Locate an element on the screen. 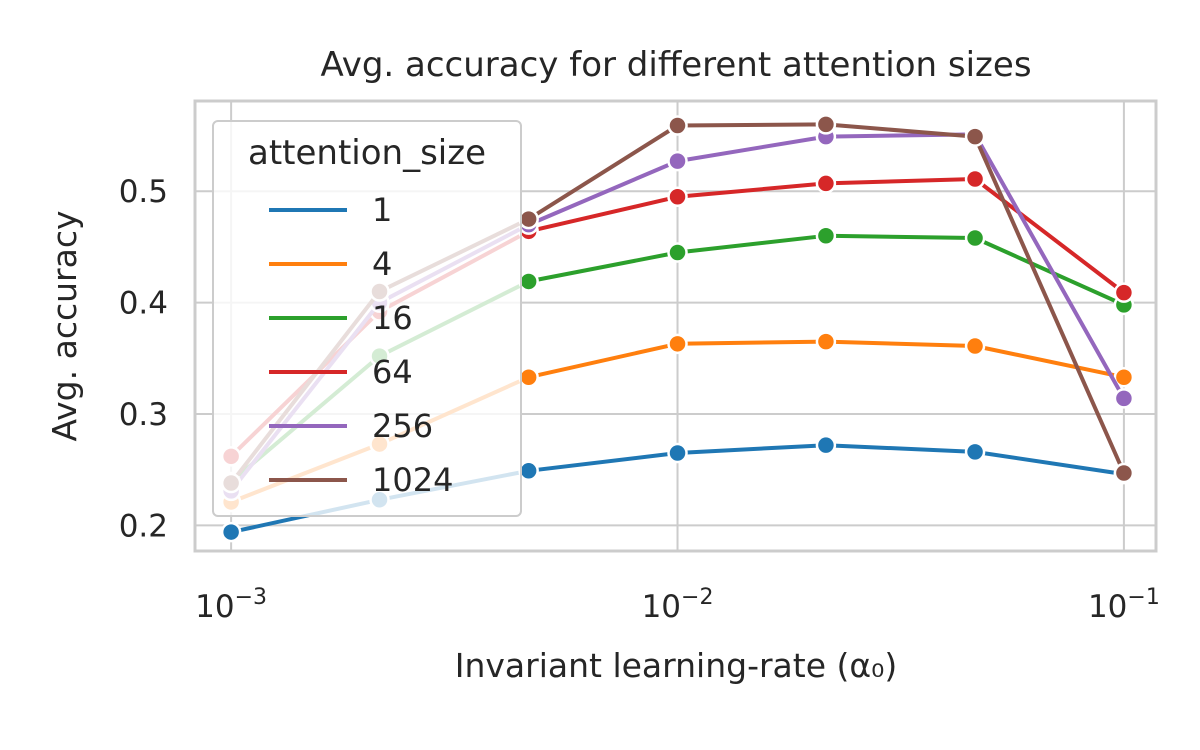 This screenshot has width=1200, height=750. x-tick-exponent: −2 is located at coordinates (697, 597).